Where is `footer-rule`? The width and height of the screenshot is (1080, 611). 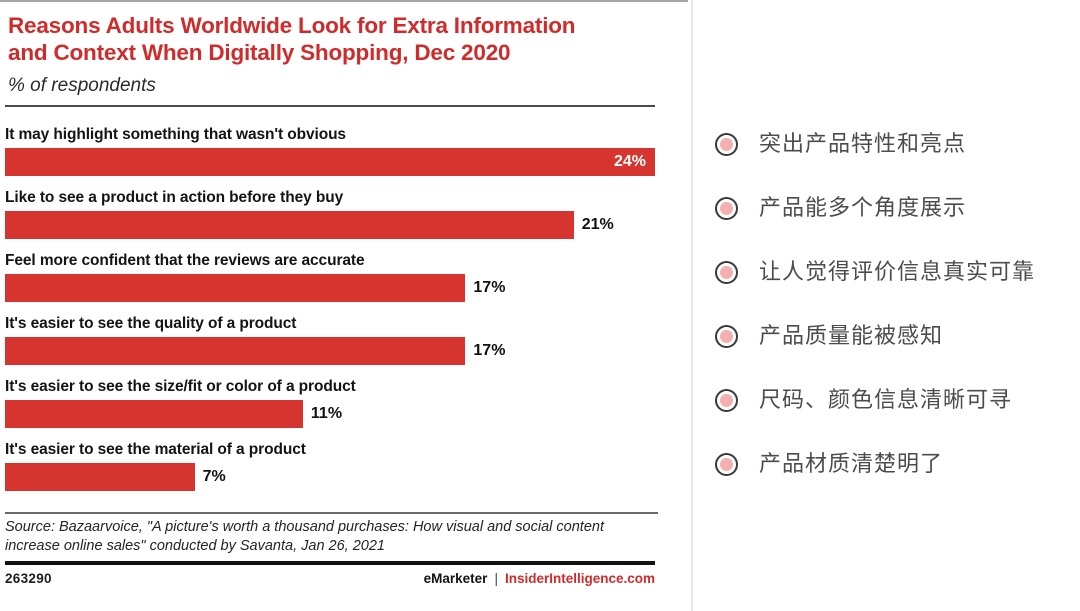 footer-rule is located at coordinates (330, 562).